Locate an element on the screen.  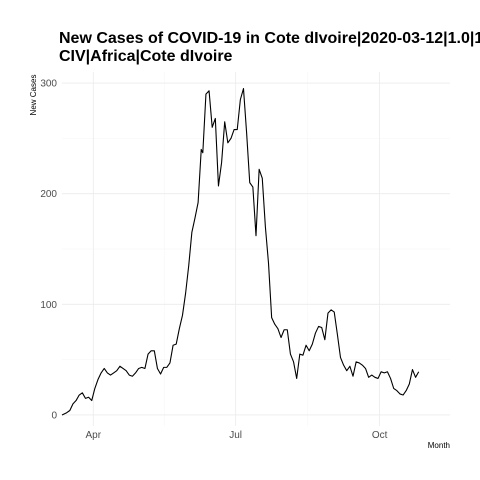
x-axis-ticks: Apr Jul Oct is located at coordinates (237, 435).